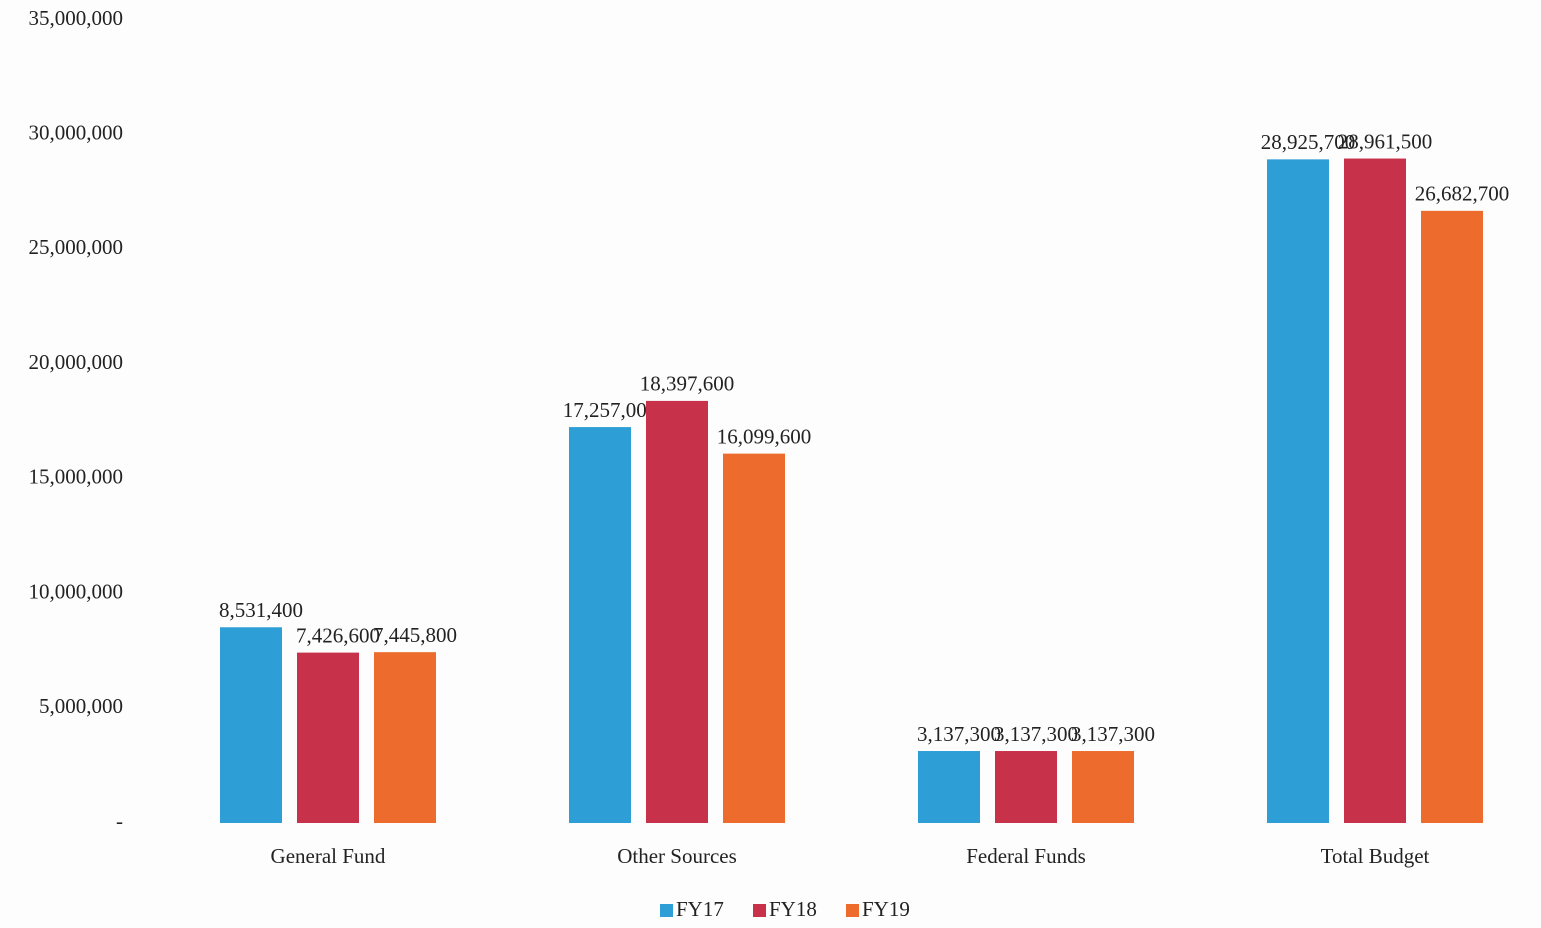 This screenshot has width=1541, height=928. What do you see at coordinates (76, 133) in the screenshot?
I see `y-tick-label: 30,000,000` at bounding box center [76, 133].